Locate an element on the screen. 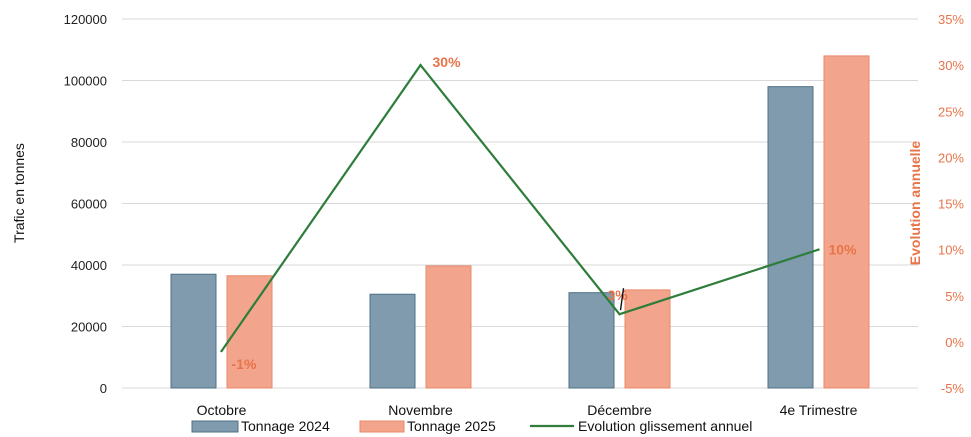 The width and height of the screenshot is (971, 437). left-axis-ticks: 0 20000 40000 60000 80000 100000 120000 is located at coordinates (85, 204).